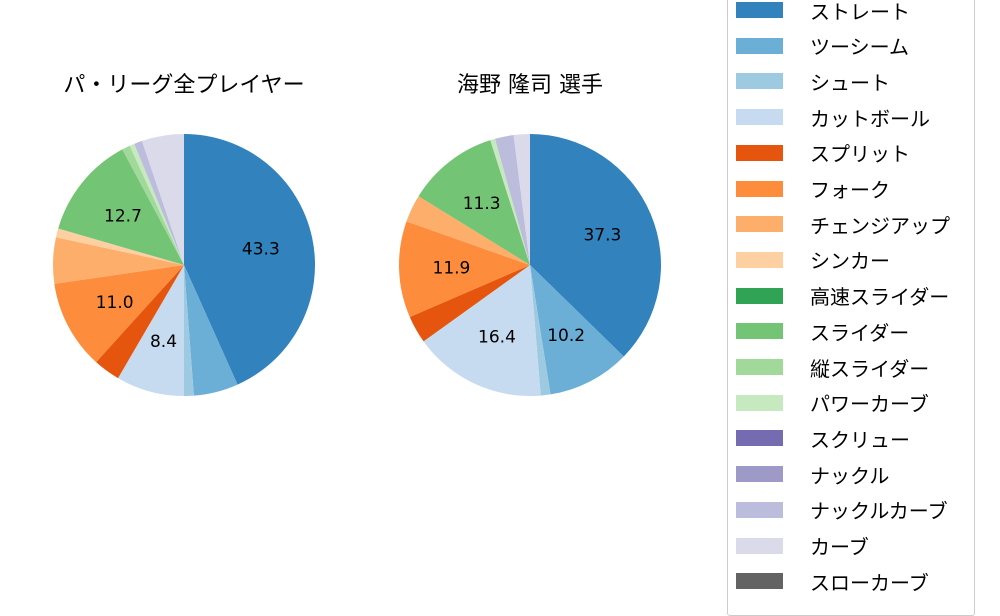 This screenshot has width=1000, height=616. Describe the element at coordinates (859, 47) in the screenshot. I see `legend-label: ツーシーム` at that location.